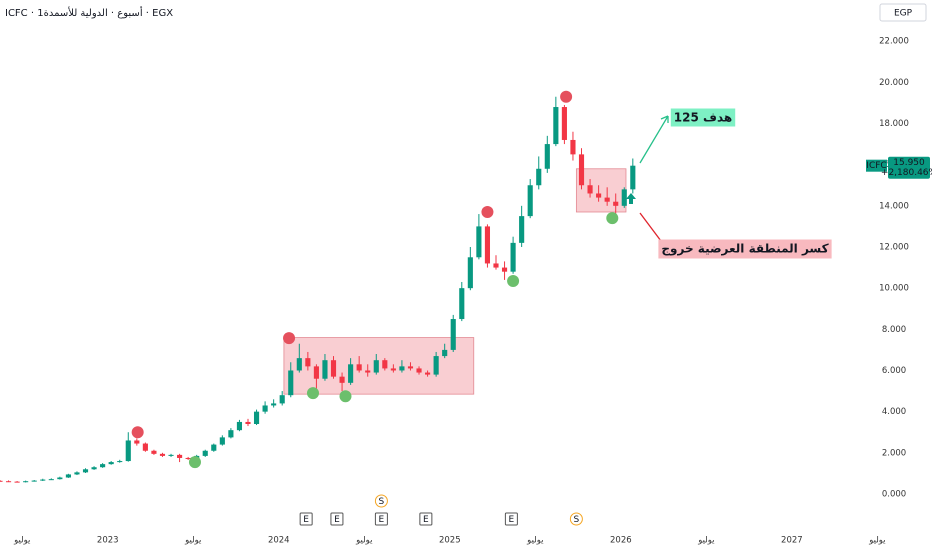 The width and height of the screenshot is (932, 550). What do you see at coordinates (576, 519) in the screenshot?
I see `dividend-badge` at bounding box center [576, 519].